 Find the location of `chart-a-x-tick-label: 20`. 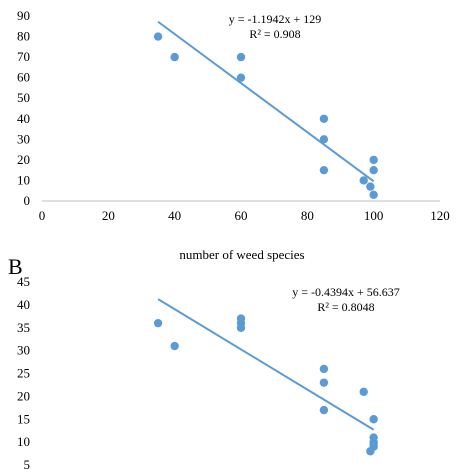

chart-a-x-tick-label: 20 is located at coordinates (108, 215).